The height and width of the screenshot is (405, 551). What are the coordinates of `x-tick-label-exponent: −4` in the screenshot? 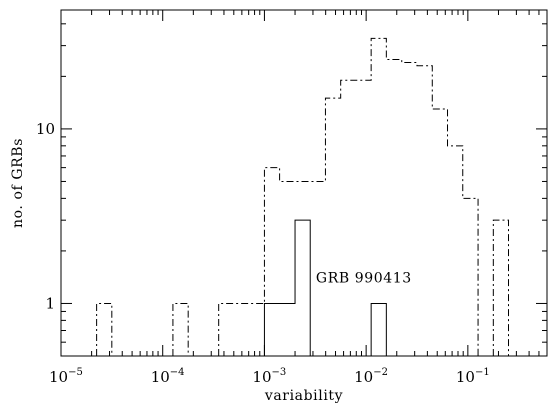 It's located at (177, 372).